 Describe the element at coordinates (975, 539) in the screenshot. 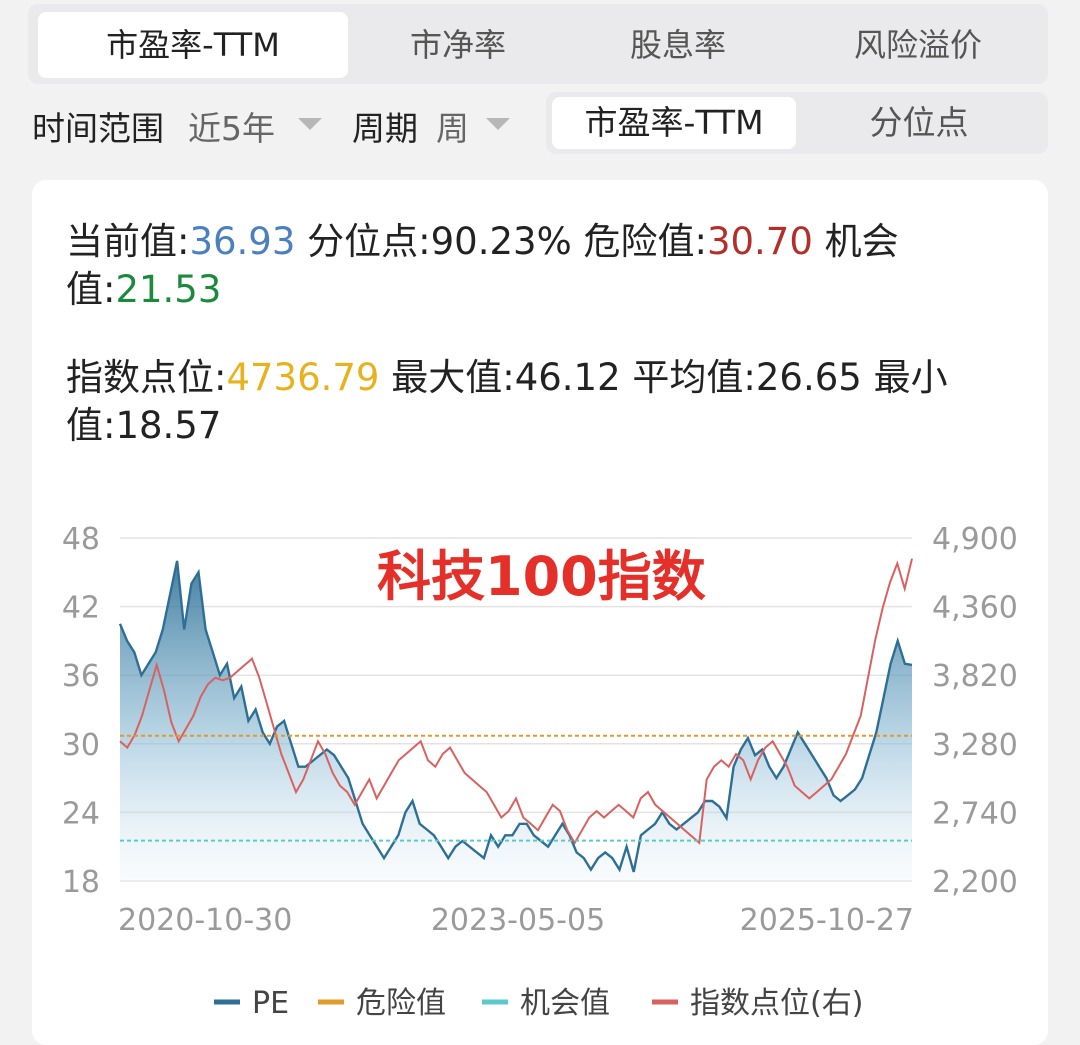

I see `y-right-tick-label: 4,900` at that location.